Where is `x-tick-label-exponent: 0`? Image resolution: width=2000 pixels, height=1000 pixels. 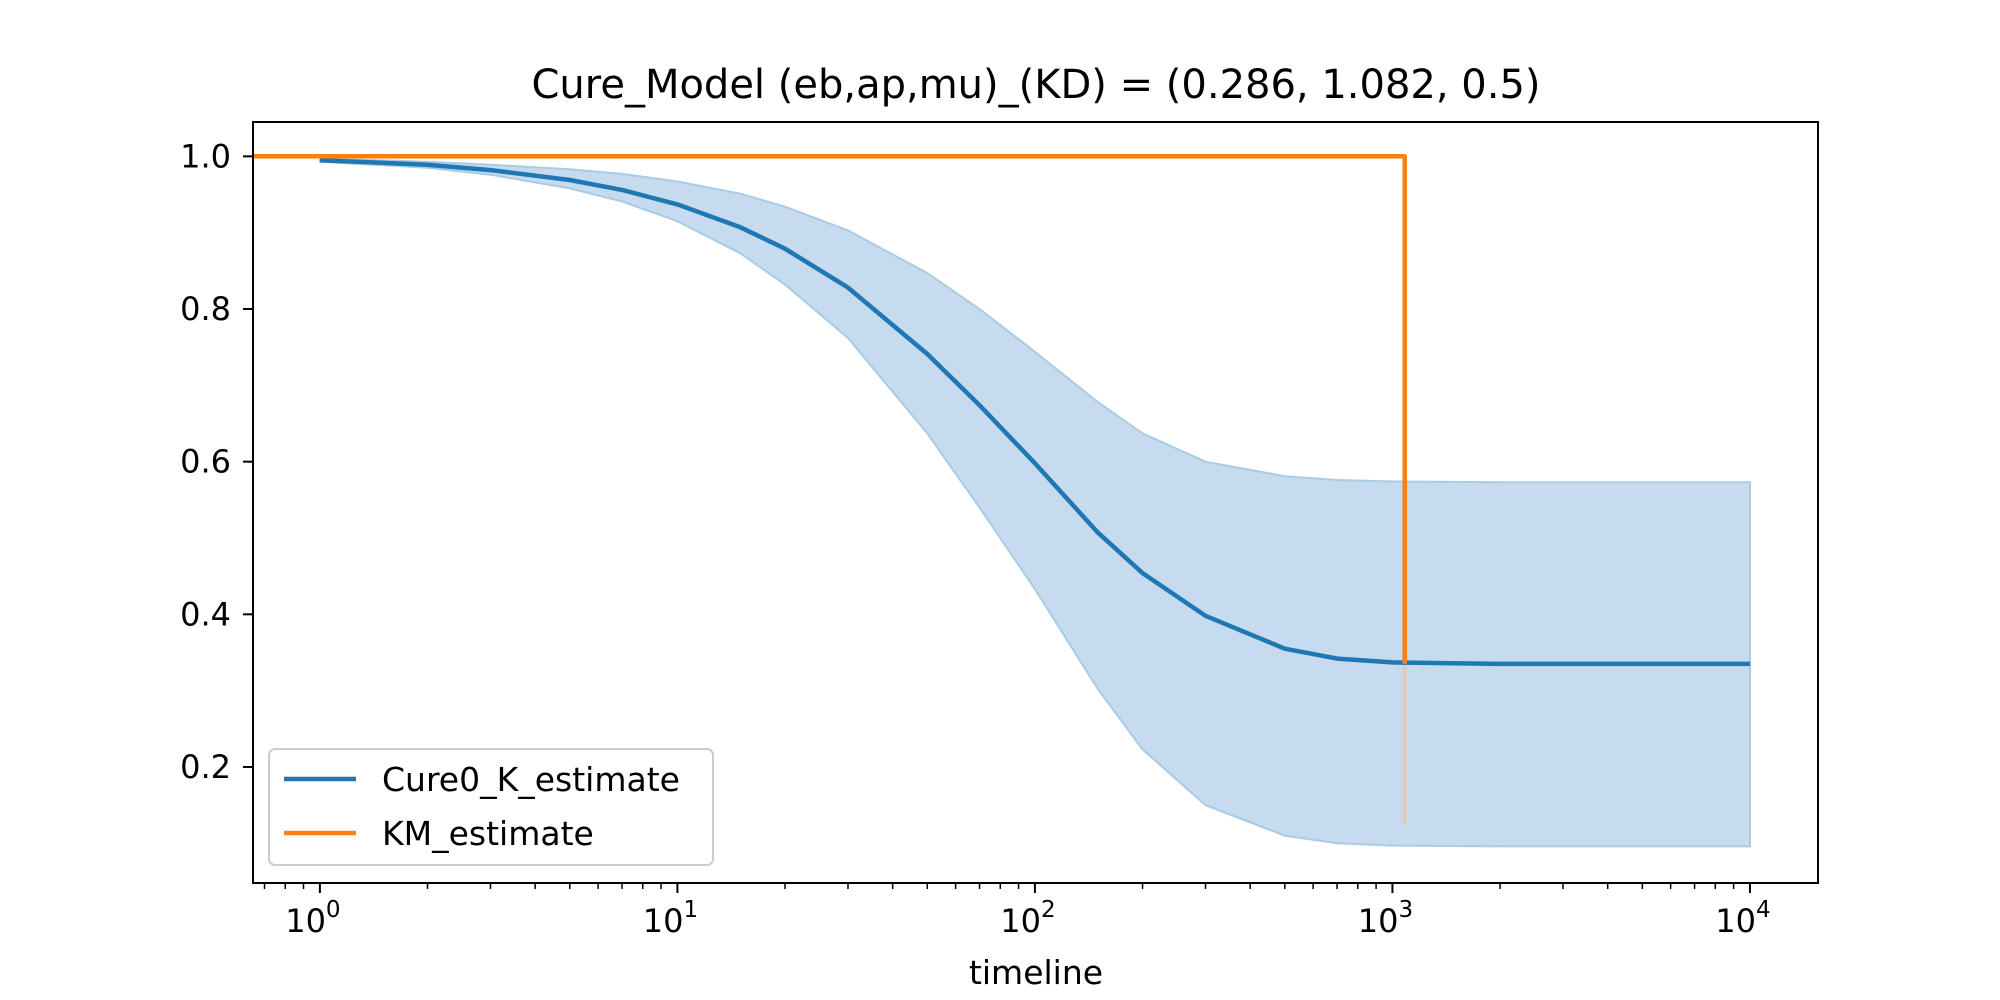 x-tick-label-exponent: 0 is located at coordinates (333, 910).